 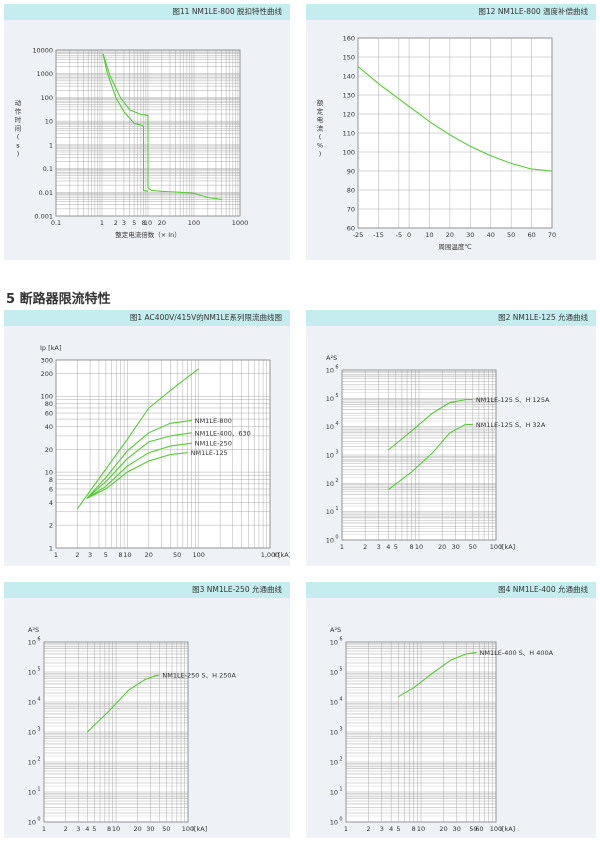 What do you see at coordinates (38, 700) in the screenshot?
I see `y-tick-exponent: 4` at bounding box center [38, 700].